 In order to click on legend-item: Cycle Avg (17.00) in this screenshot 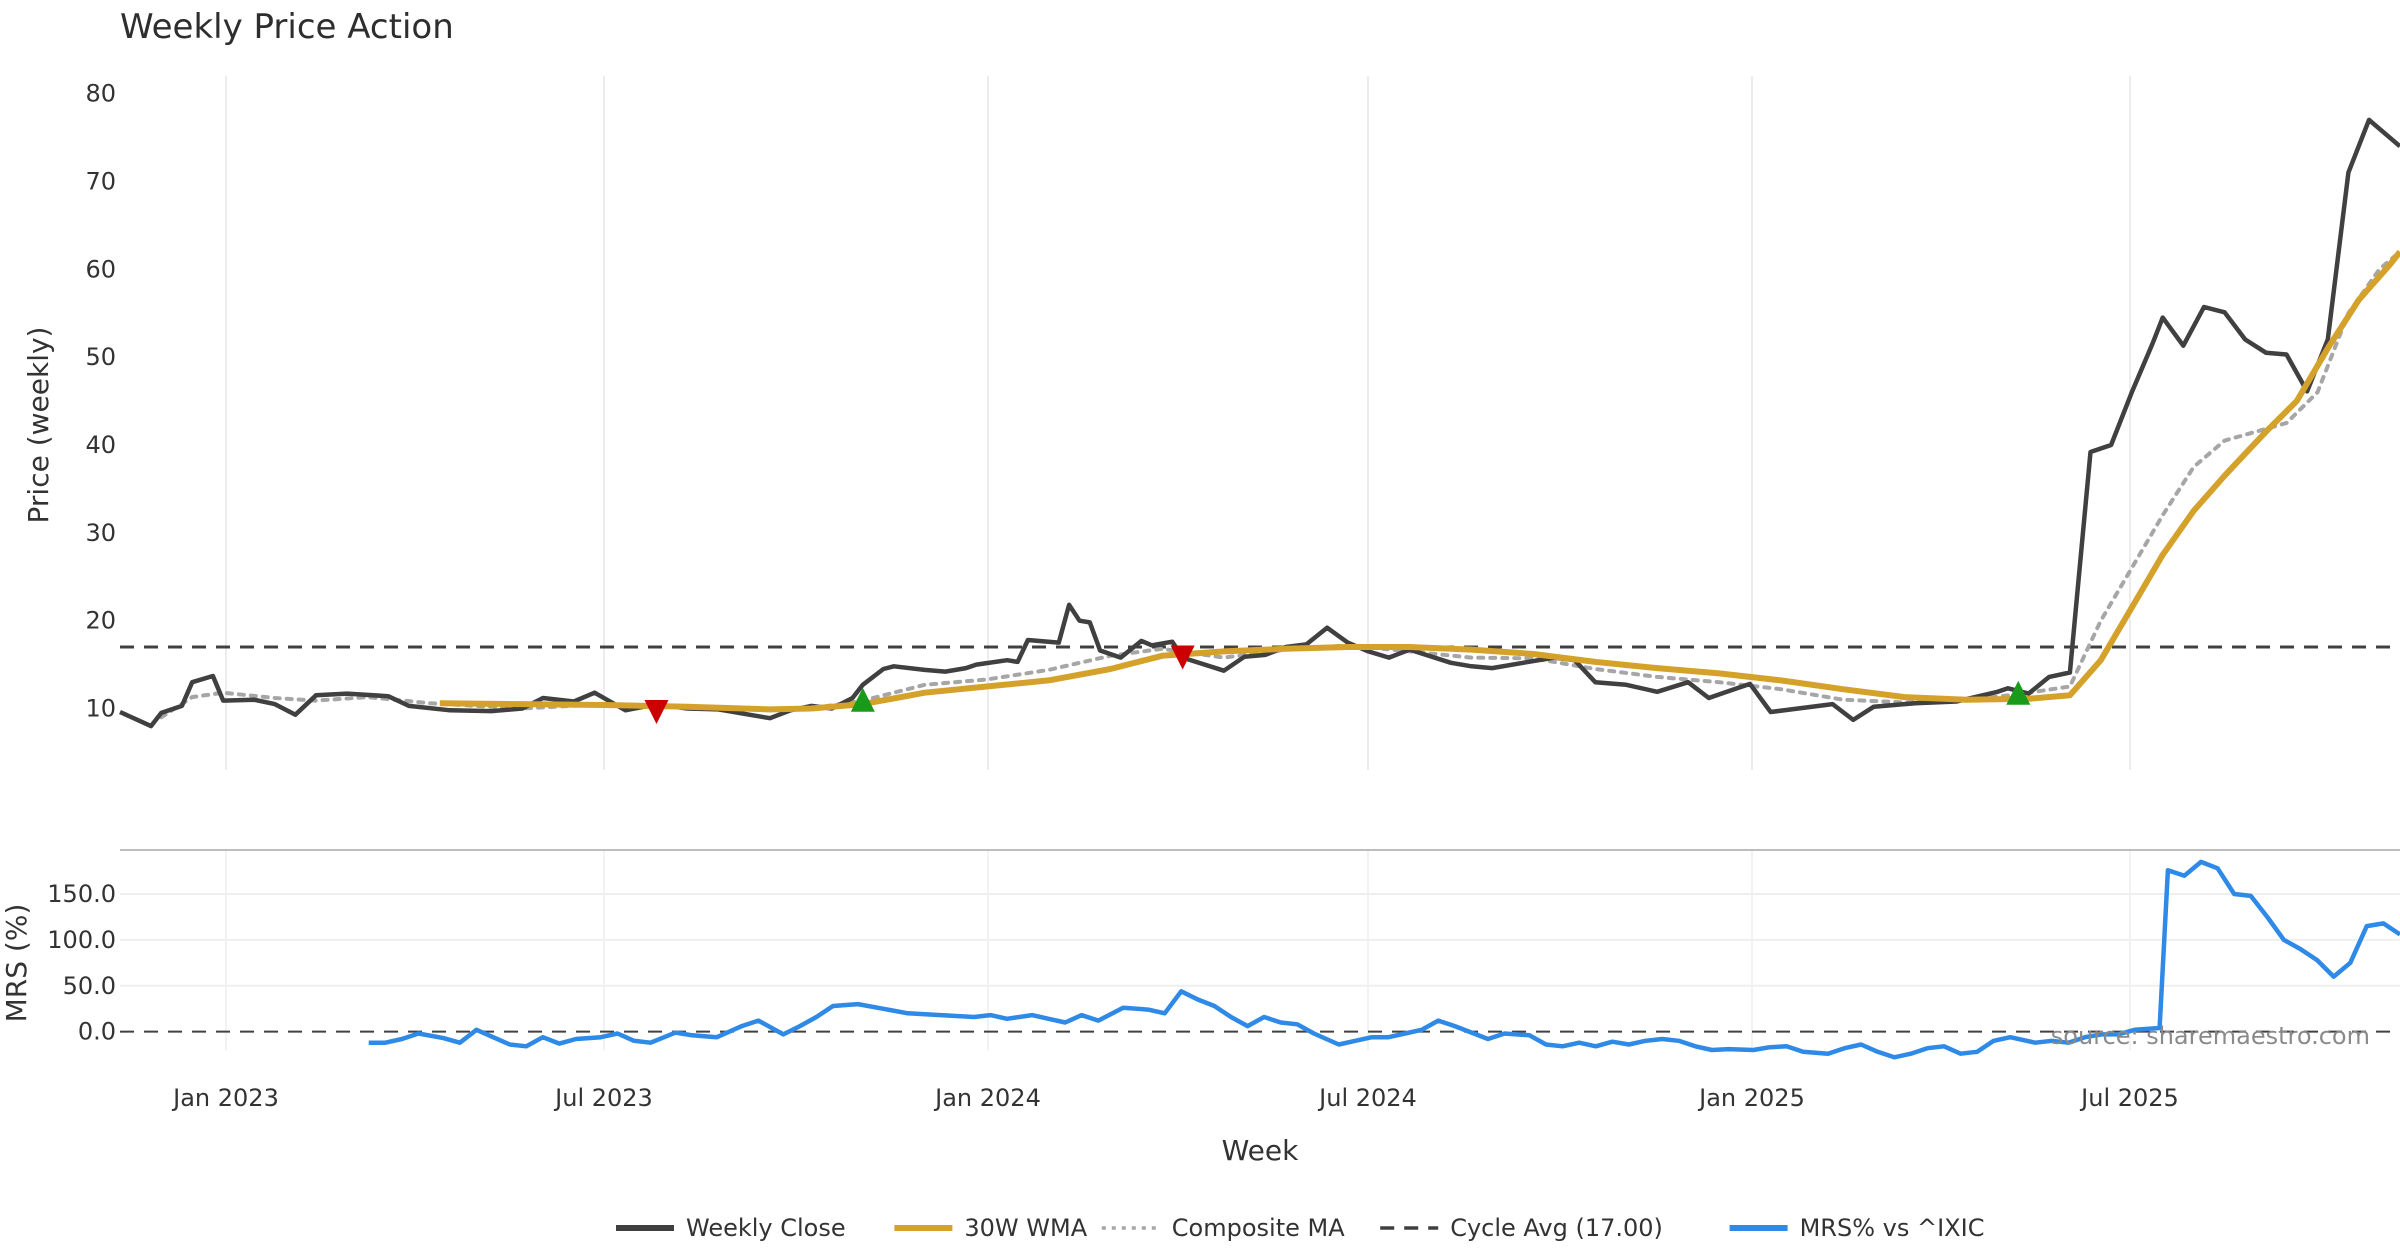, I will do `click(1521, 1228)`.